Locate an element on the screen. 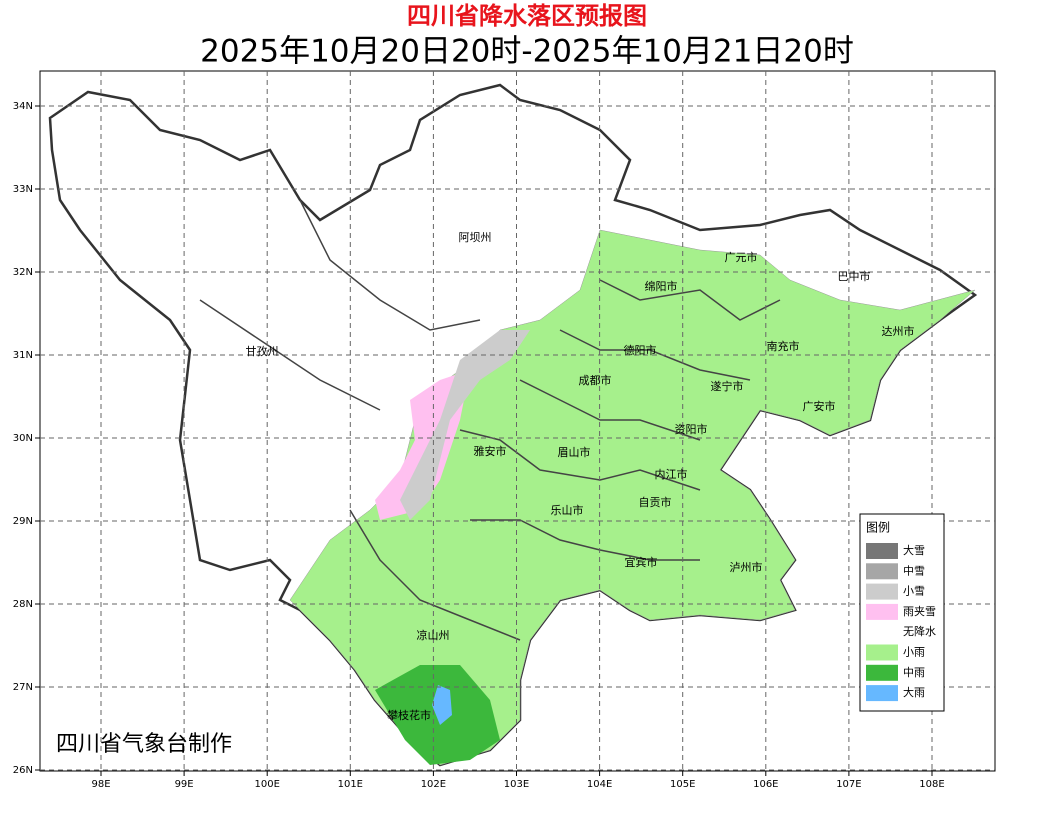 This screenshot has height=825, width=1055. city-label: 南充市 is located at coordinates (783, 346).